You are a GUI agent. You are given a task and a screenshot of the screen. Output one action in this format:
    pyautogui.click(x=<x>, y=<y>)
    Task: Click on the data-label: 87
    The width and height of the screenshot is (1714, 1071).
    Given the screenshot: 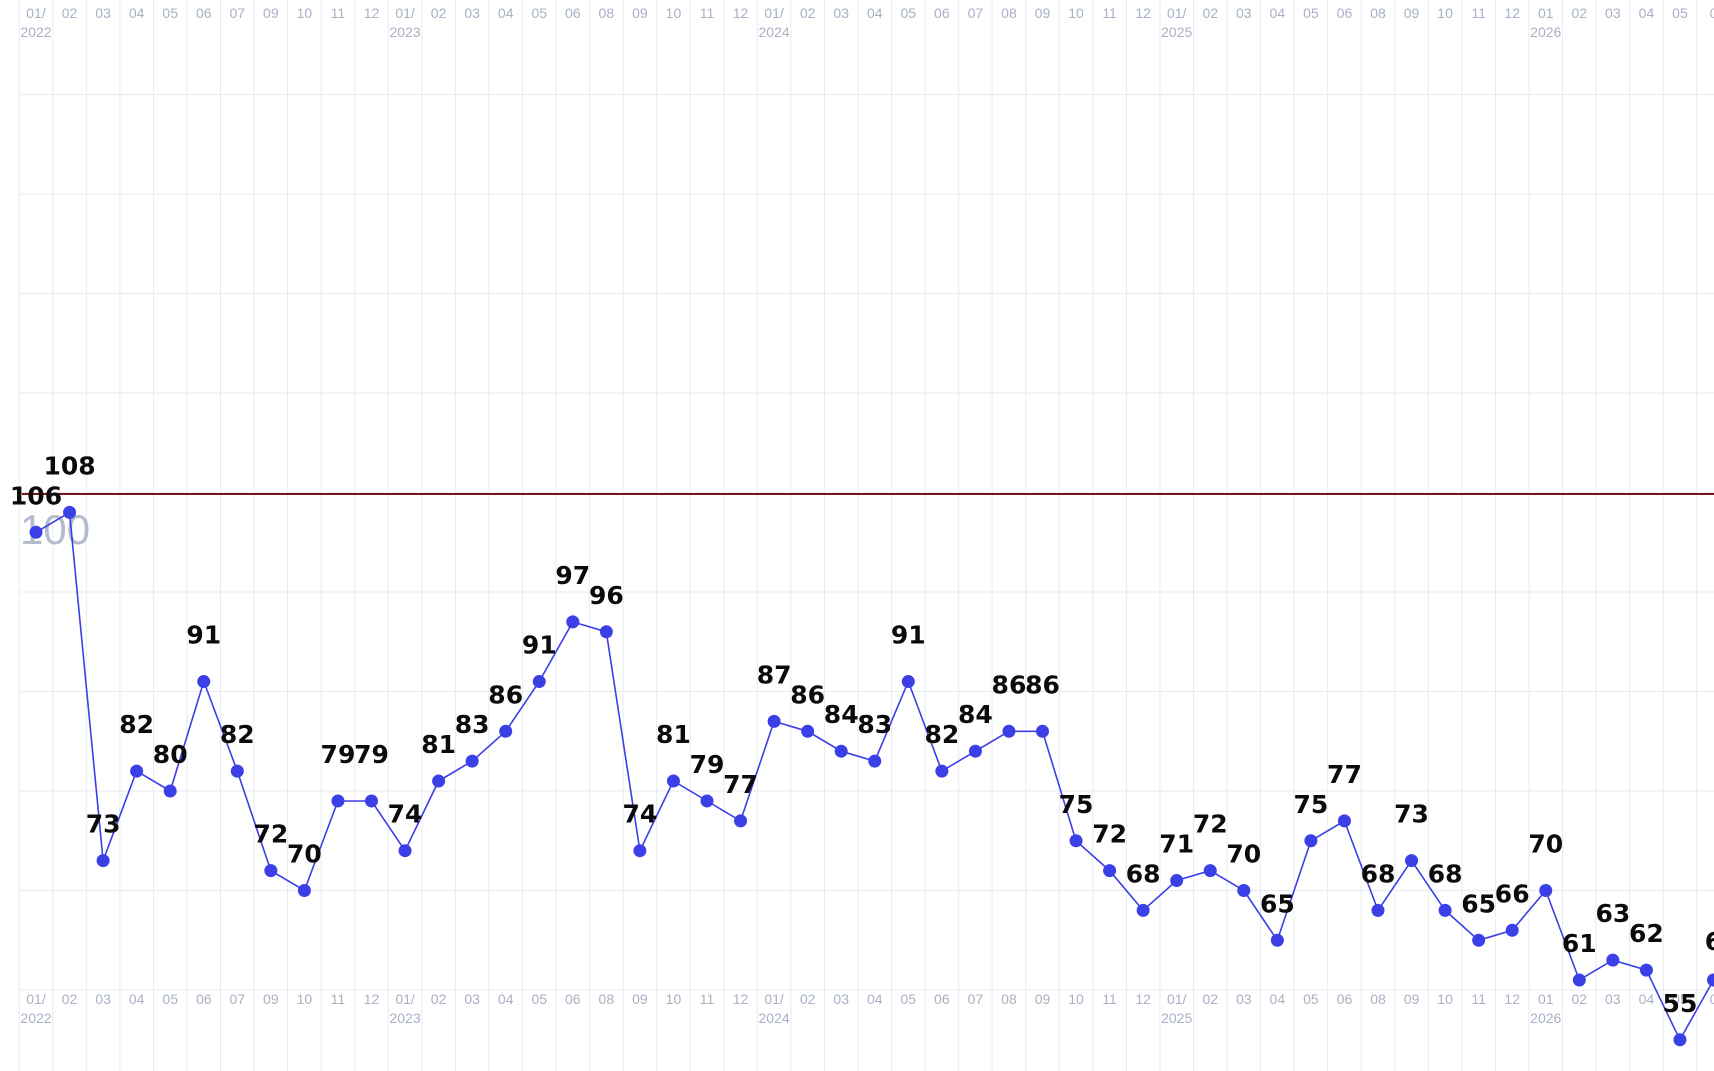 What is the action you would take?
    pyautogui.click(x=774, y=674)
    